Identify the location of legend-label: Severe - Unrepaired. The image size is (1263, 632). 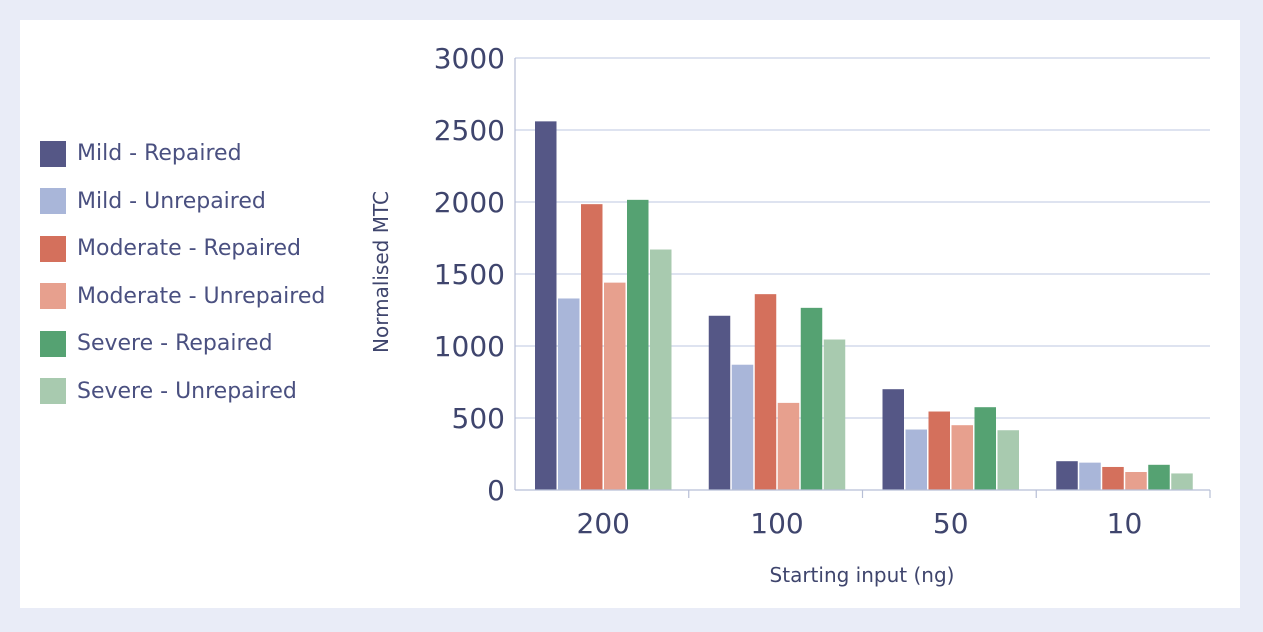
(187, 391).